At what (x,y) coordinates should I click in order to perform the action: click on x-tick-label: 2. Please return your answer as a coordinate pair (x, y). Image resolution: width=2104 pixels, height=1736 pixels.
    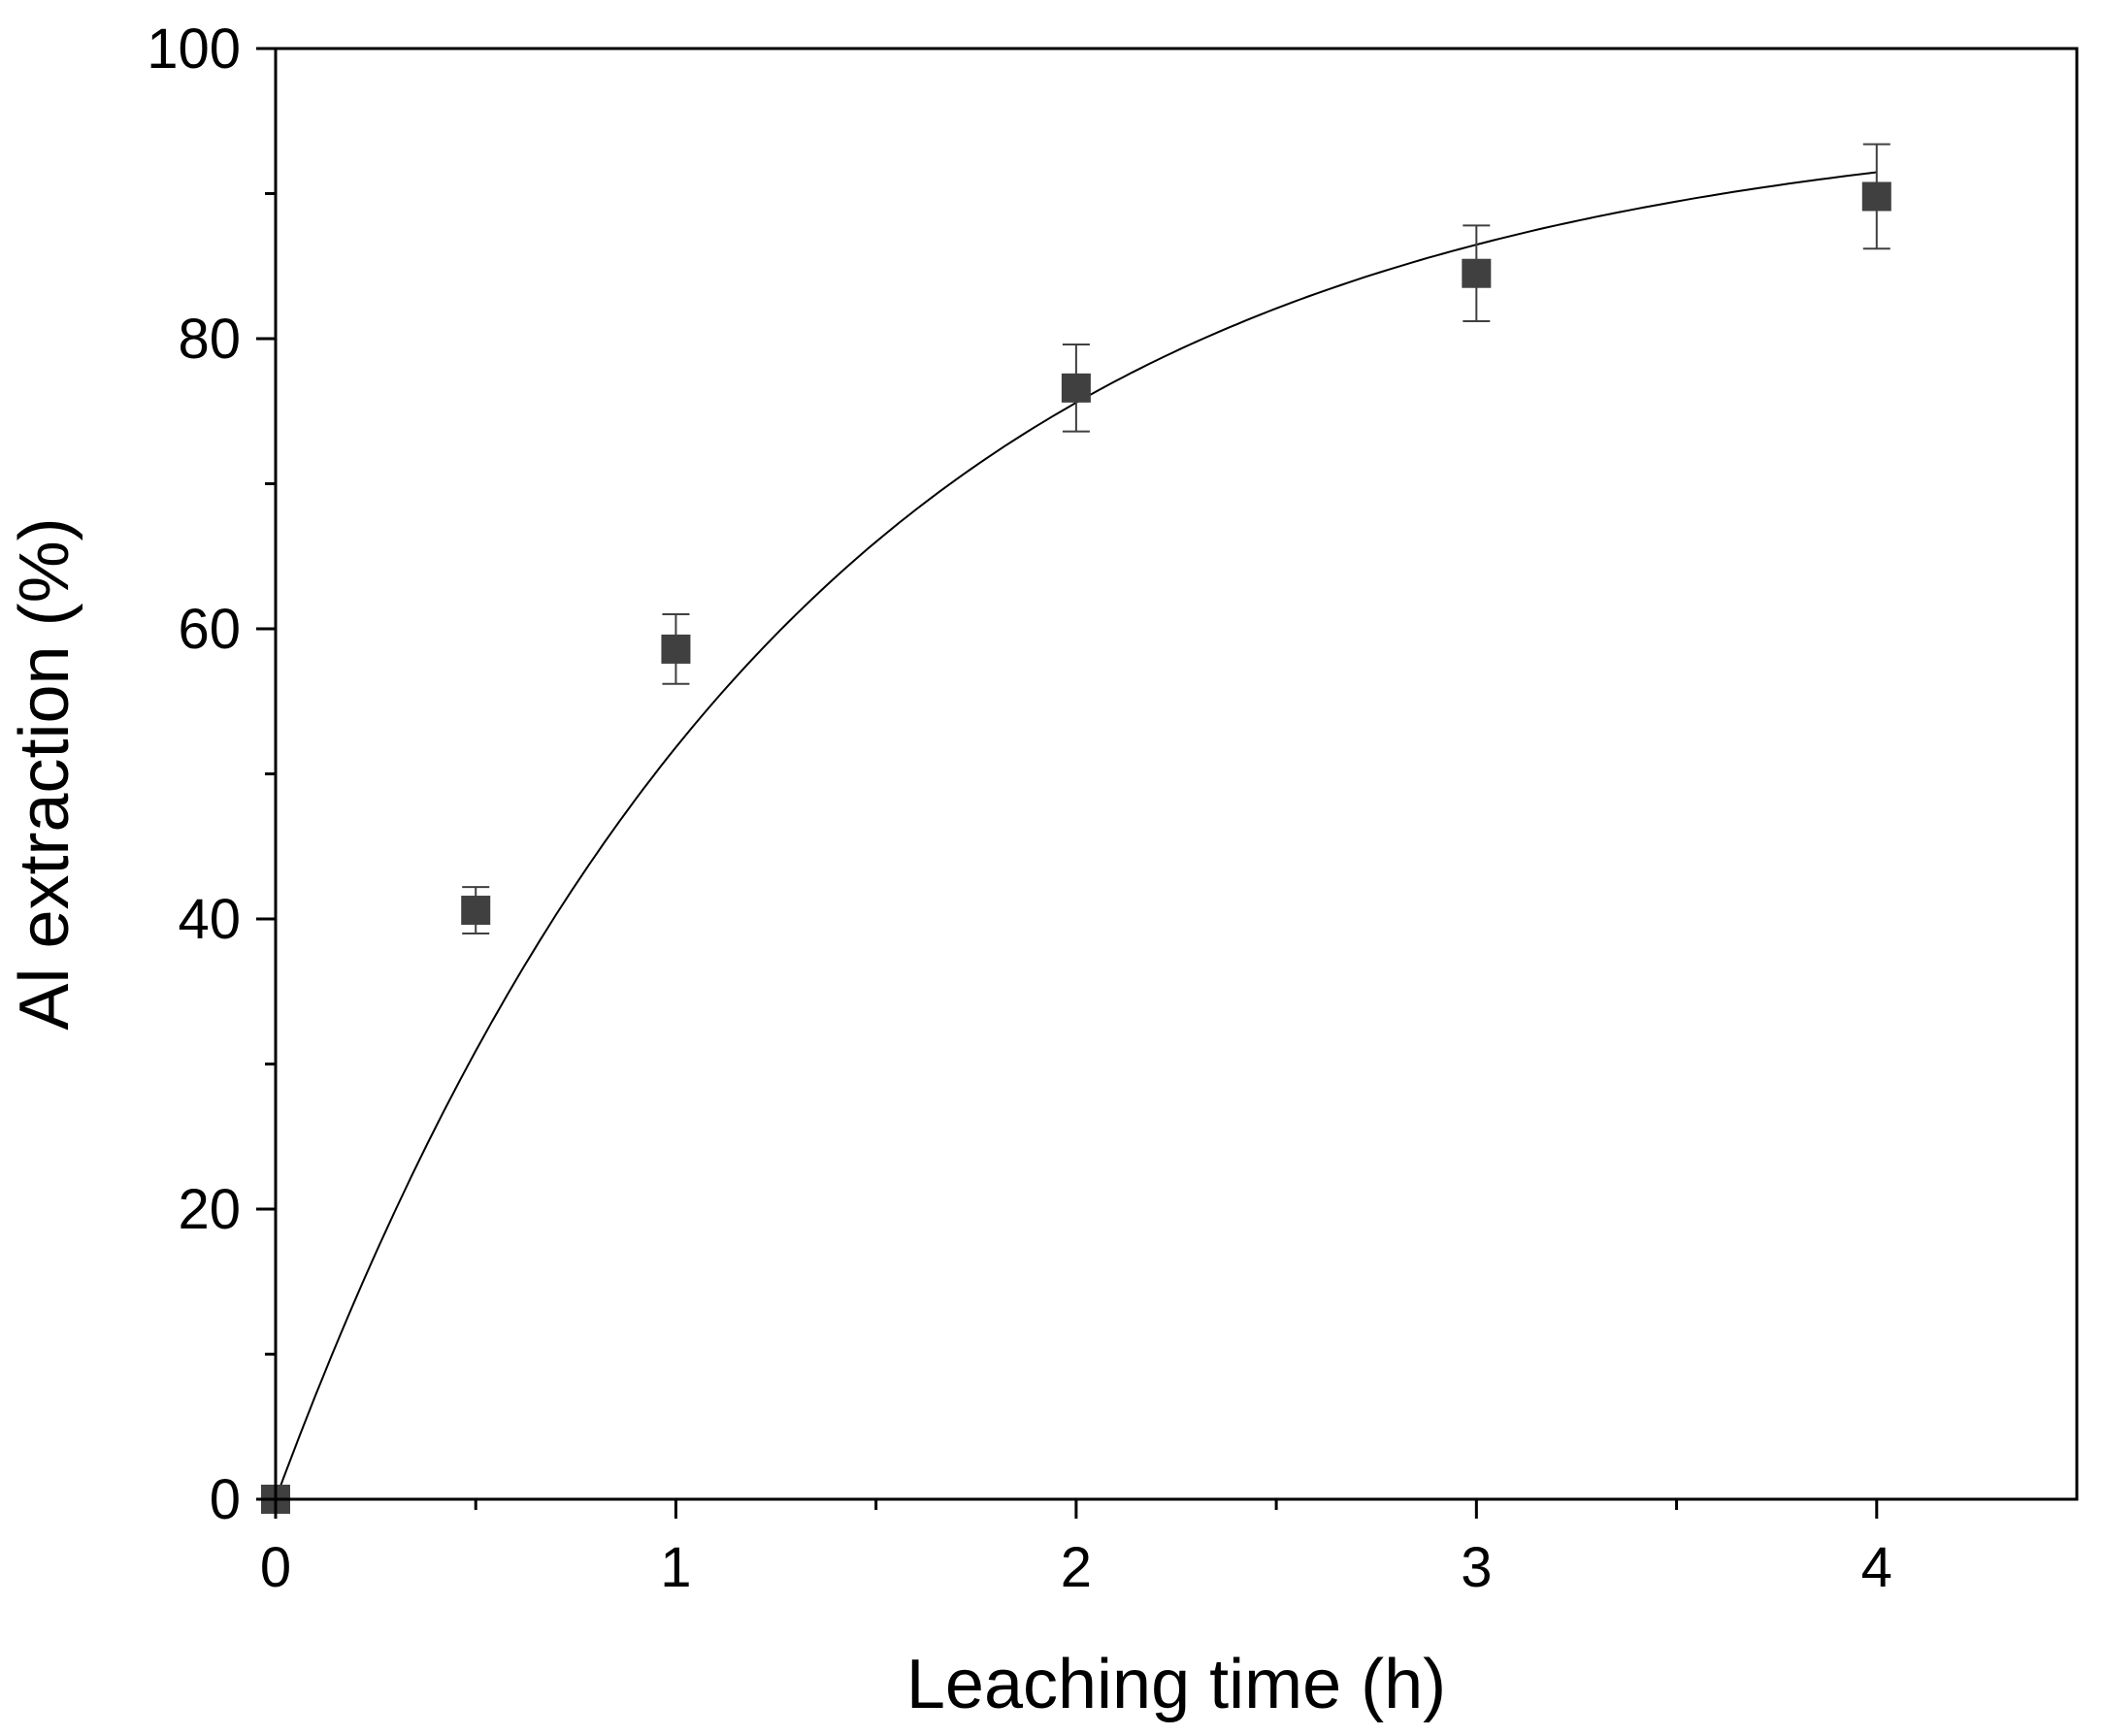
    Looking at the image, I should click on (1076, 1567).